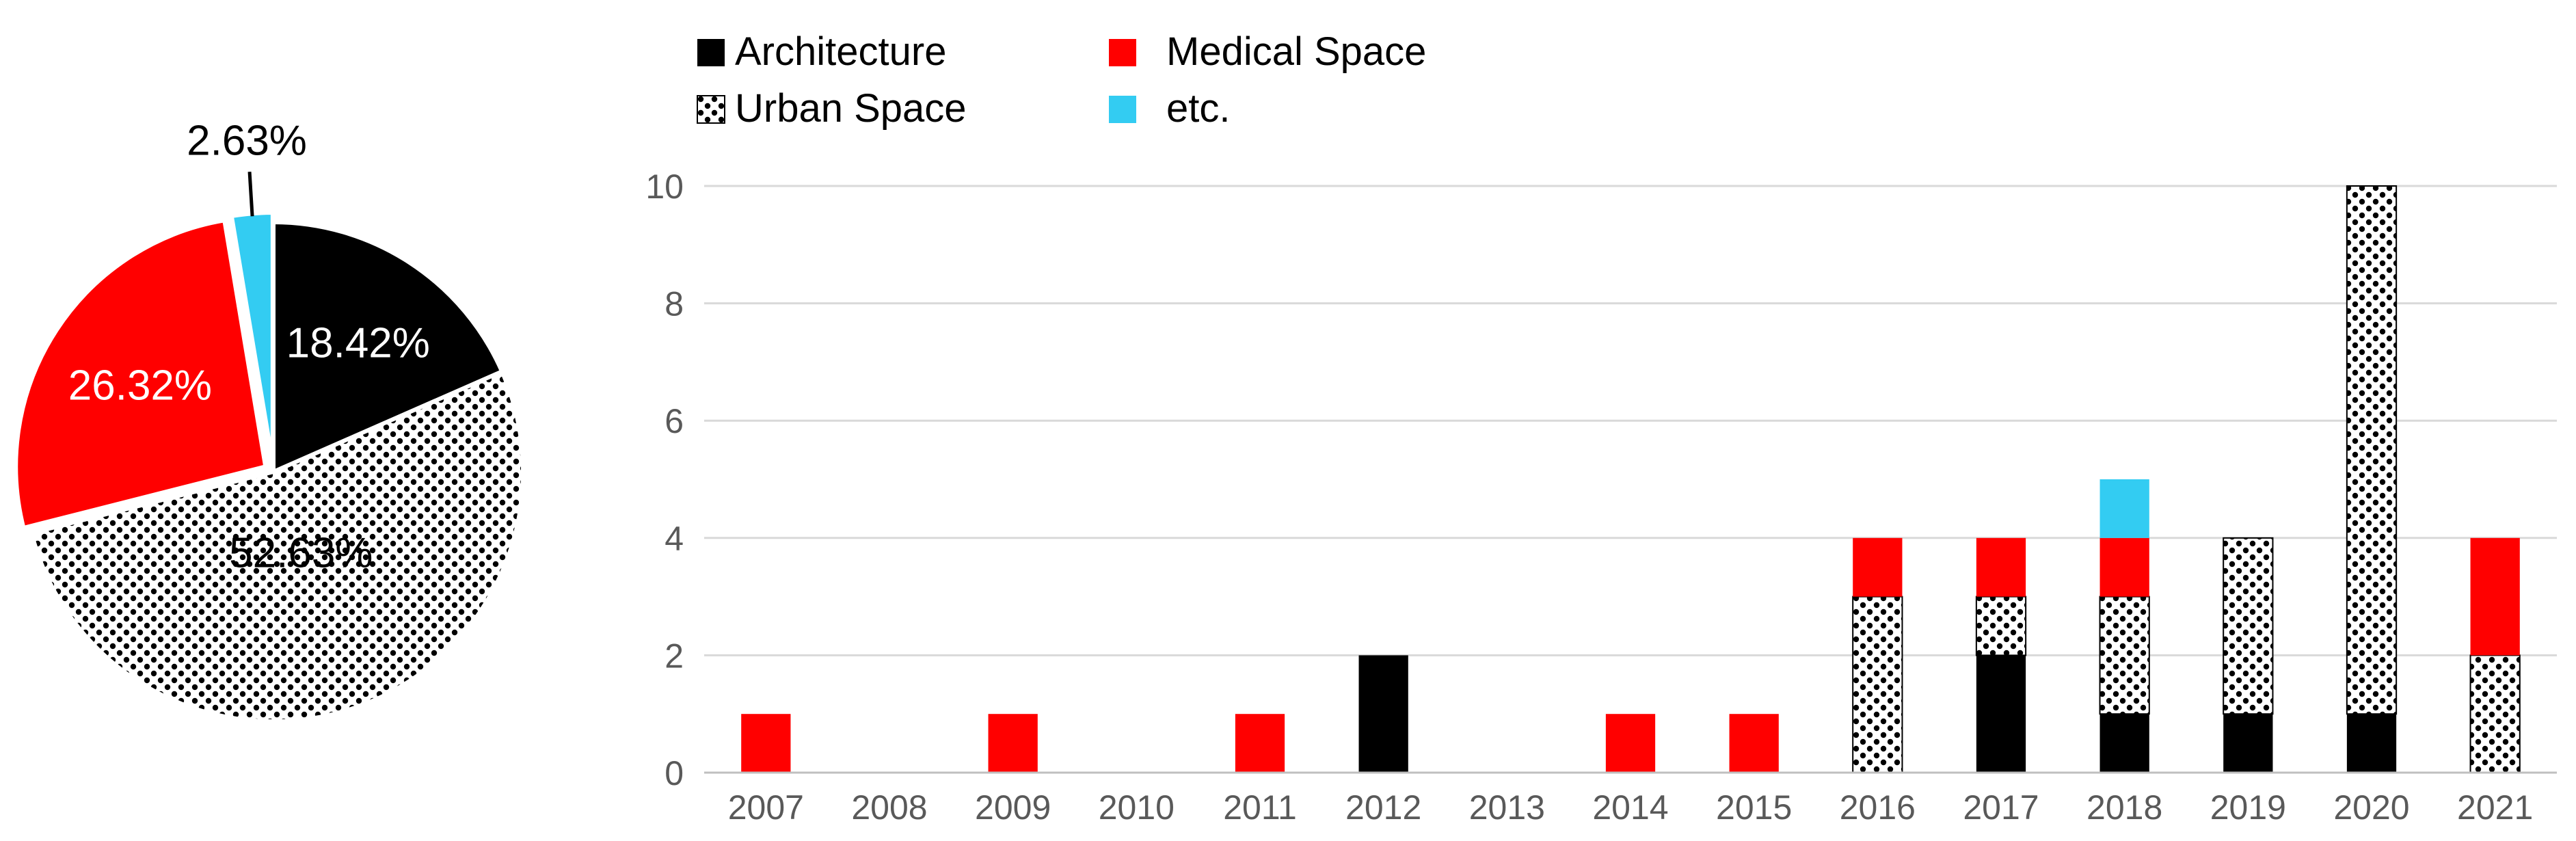  What do you see at coordinates (889, 807) in the screenshot?
I see `x-tick-label: 2008` at bounding box center [889, 807].